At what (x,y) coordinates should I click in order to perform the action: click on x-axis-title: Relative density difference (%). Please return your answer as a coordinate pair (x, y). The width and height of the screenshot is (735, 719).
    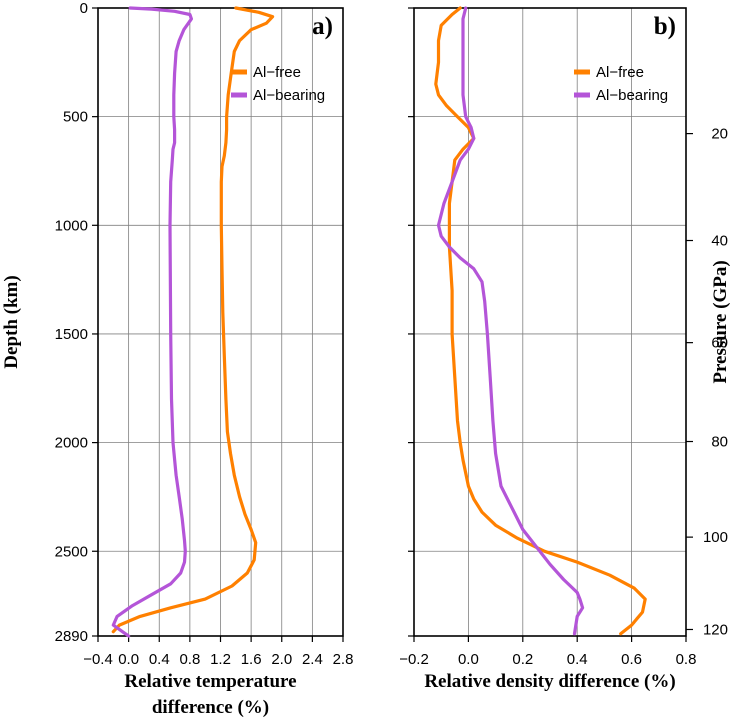
    Looking at the image, I should click on (549, 681).